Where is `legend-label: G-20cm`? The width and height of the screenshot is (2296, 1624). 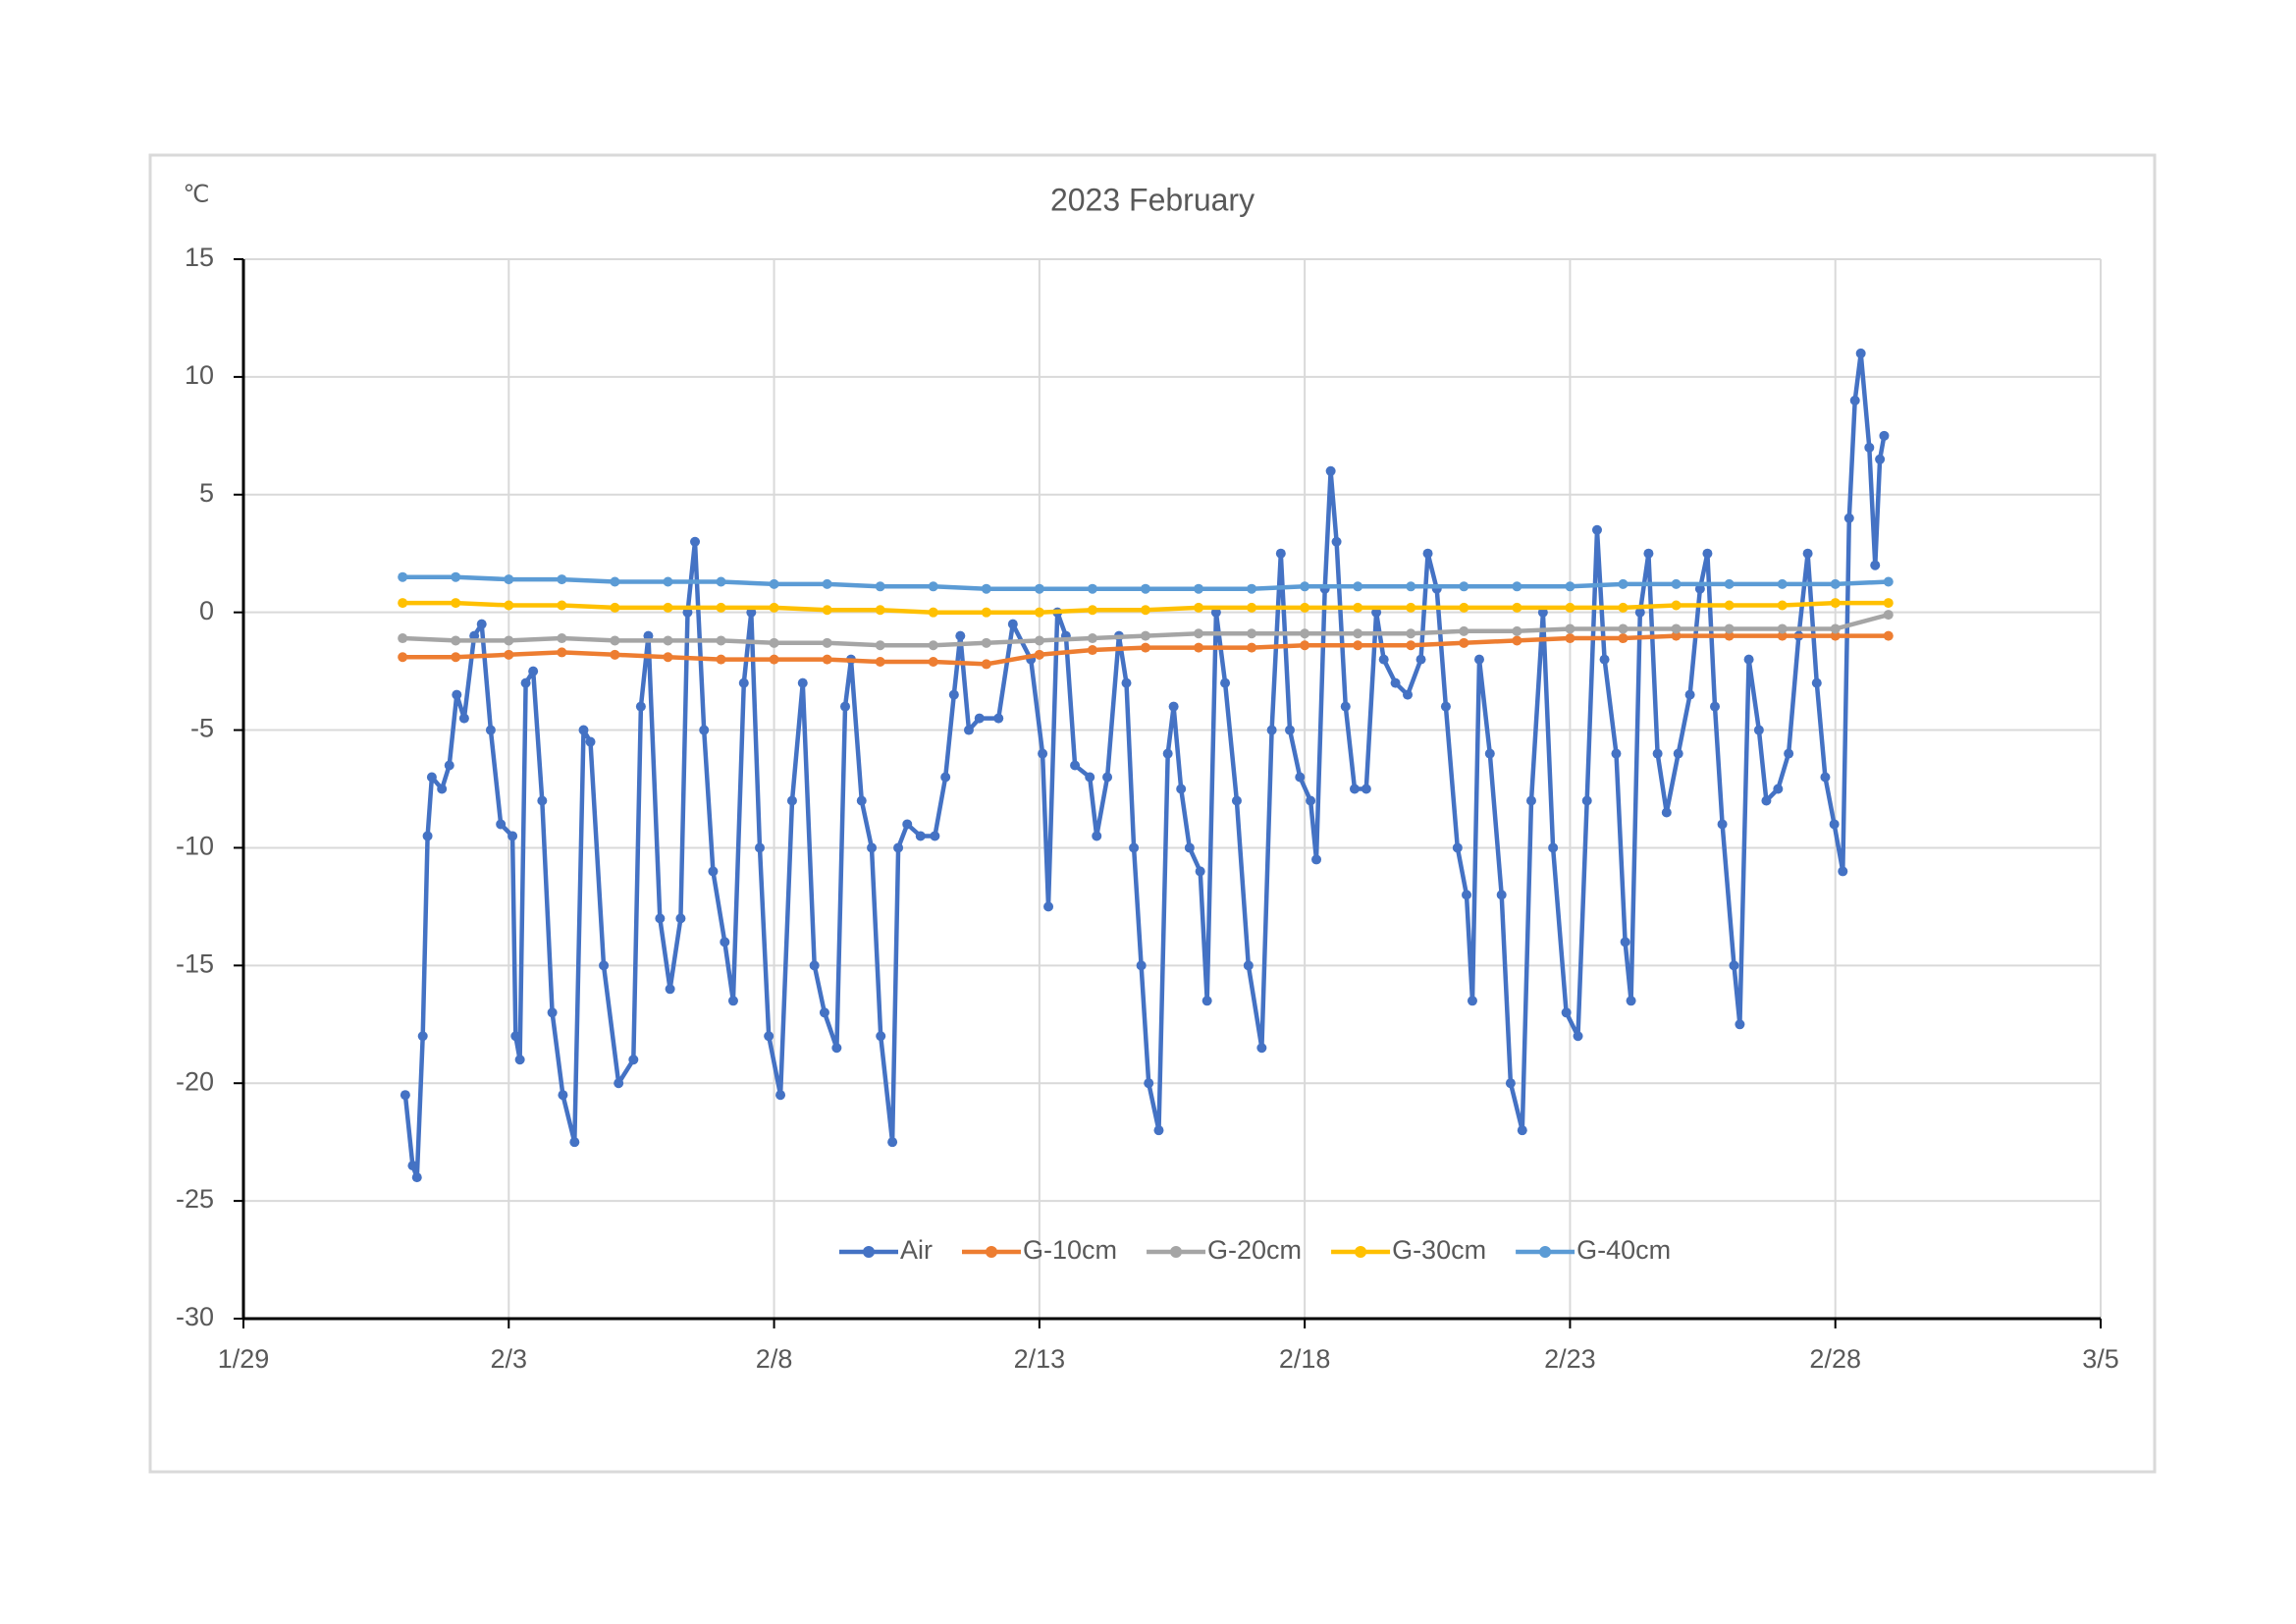 legend-label: G-20cm is located at coordinates (1254, 1250).